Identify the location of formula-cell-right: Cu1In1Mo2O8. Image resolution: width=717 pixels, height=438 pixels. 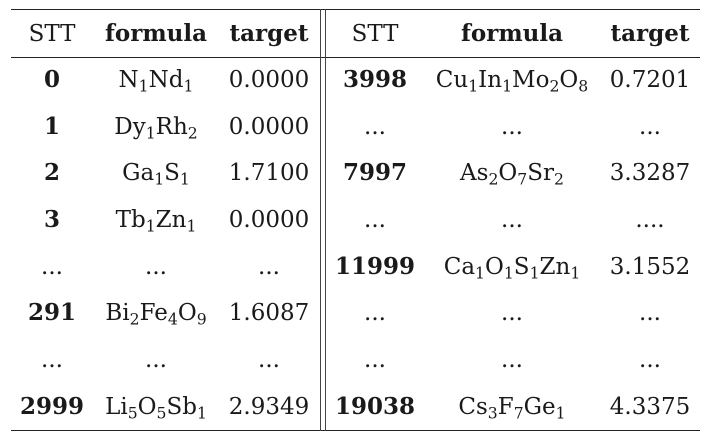
(512, 81).